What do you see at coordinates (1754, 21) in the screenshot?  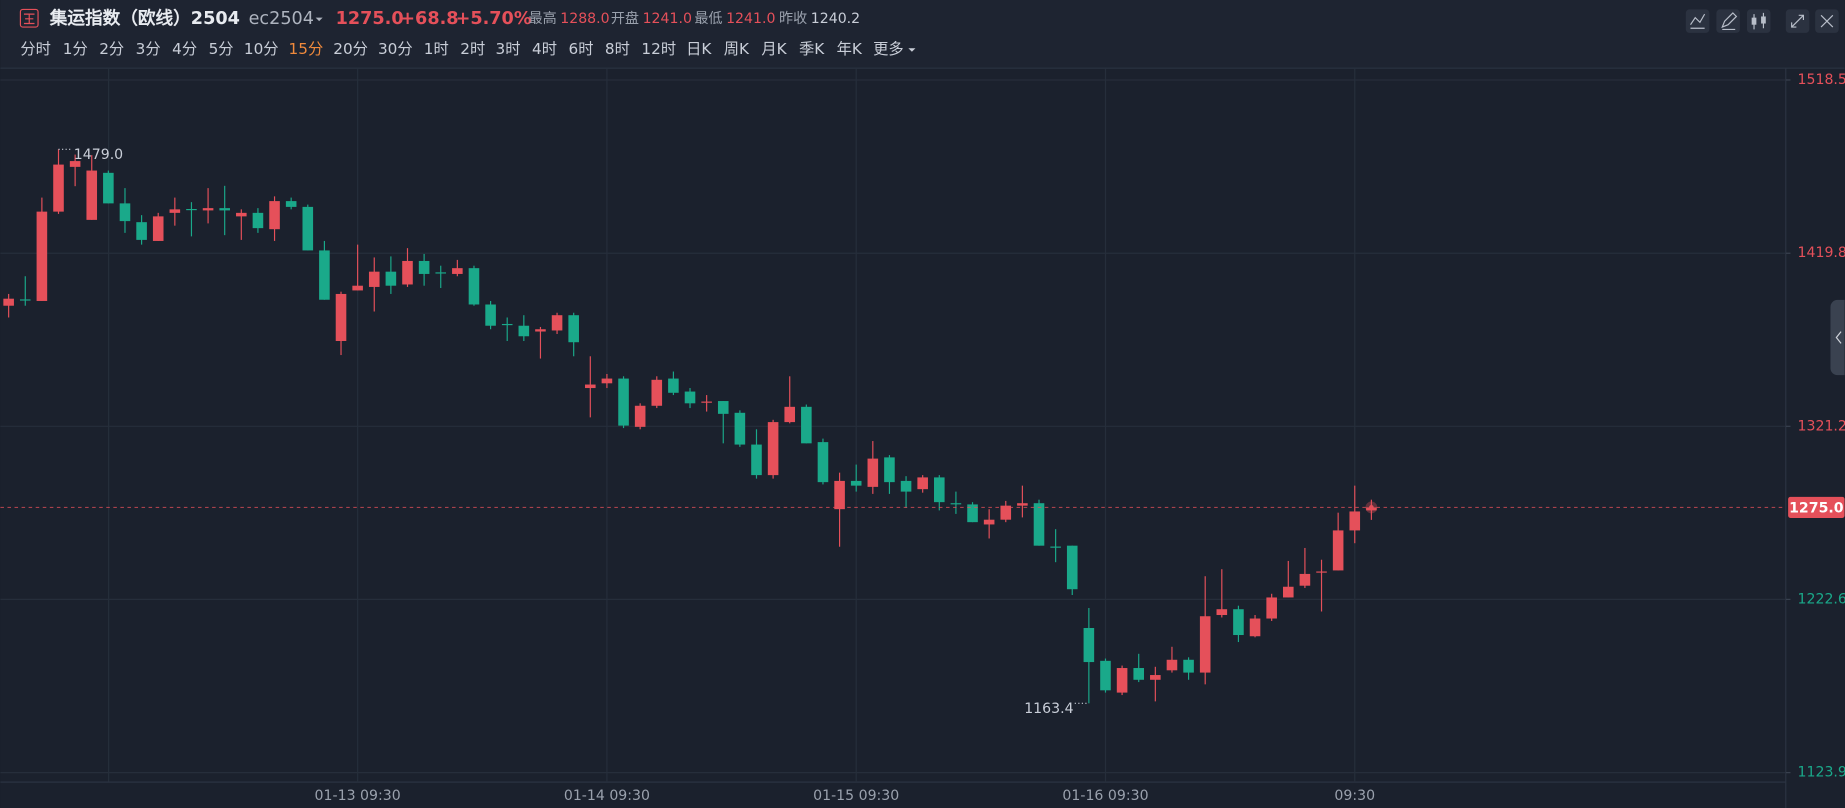 I see `chart-type-icon` at bounding box center [1754, 21].